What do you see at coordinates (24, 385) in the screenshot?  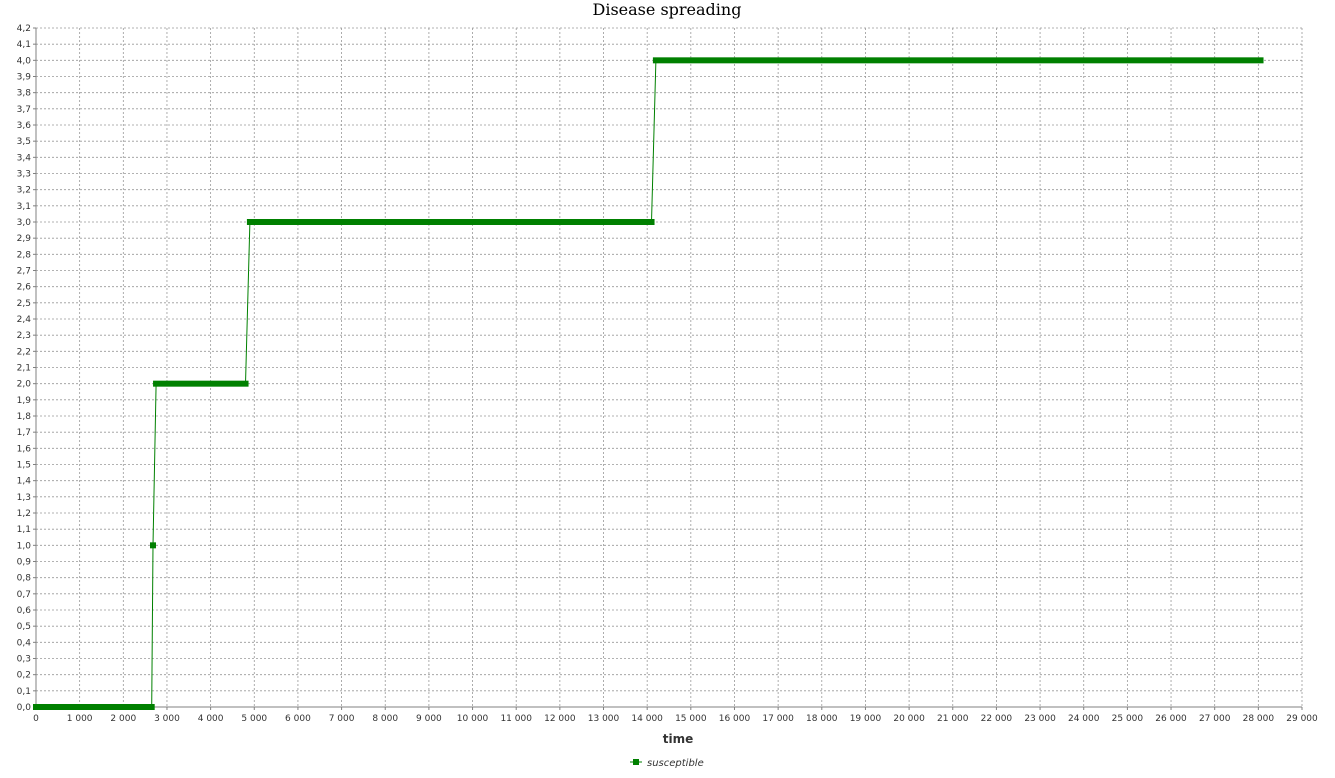 I see `y-tick-label: 2,0` at bounding box center [24, 385].